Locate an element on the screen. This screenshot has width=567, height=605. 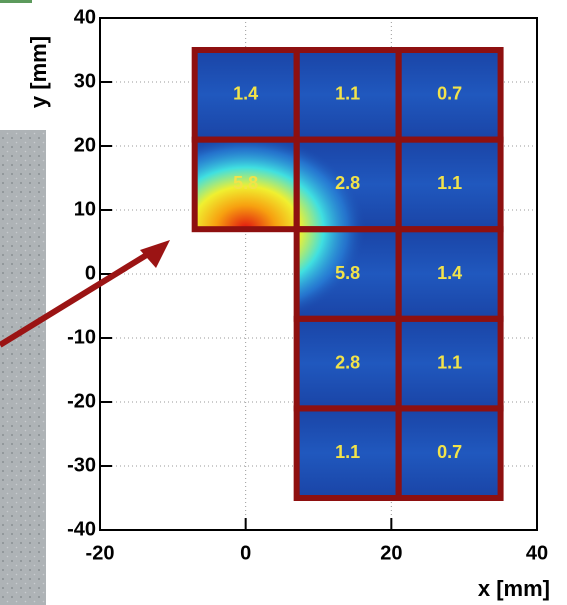
arrow-shaft is located at coordinates (80, 296).